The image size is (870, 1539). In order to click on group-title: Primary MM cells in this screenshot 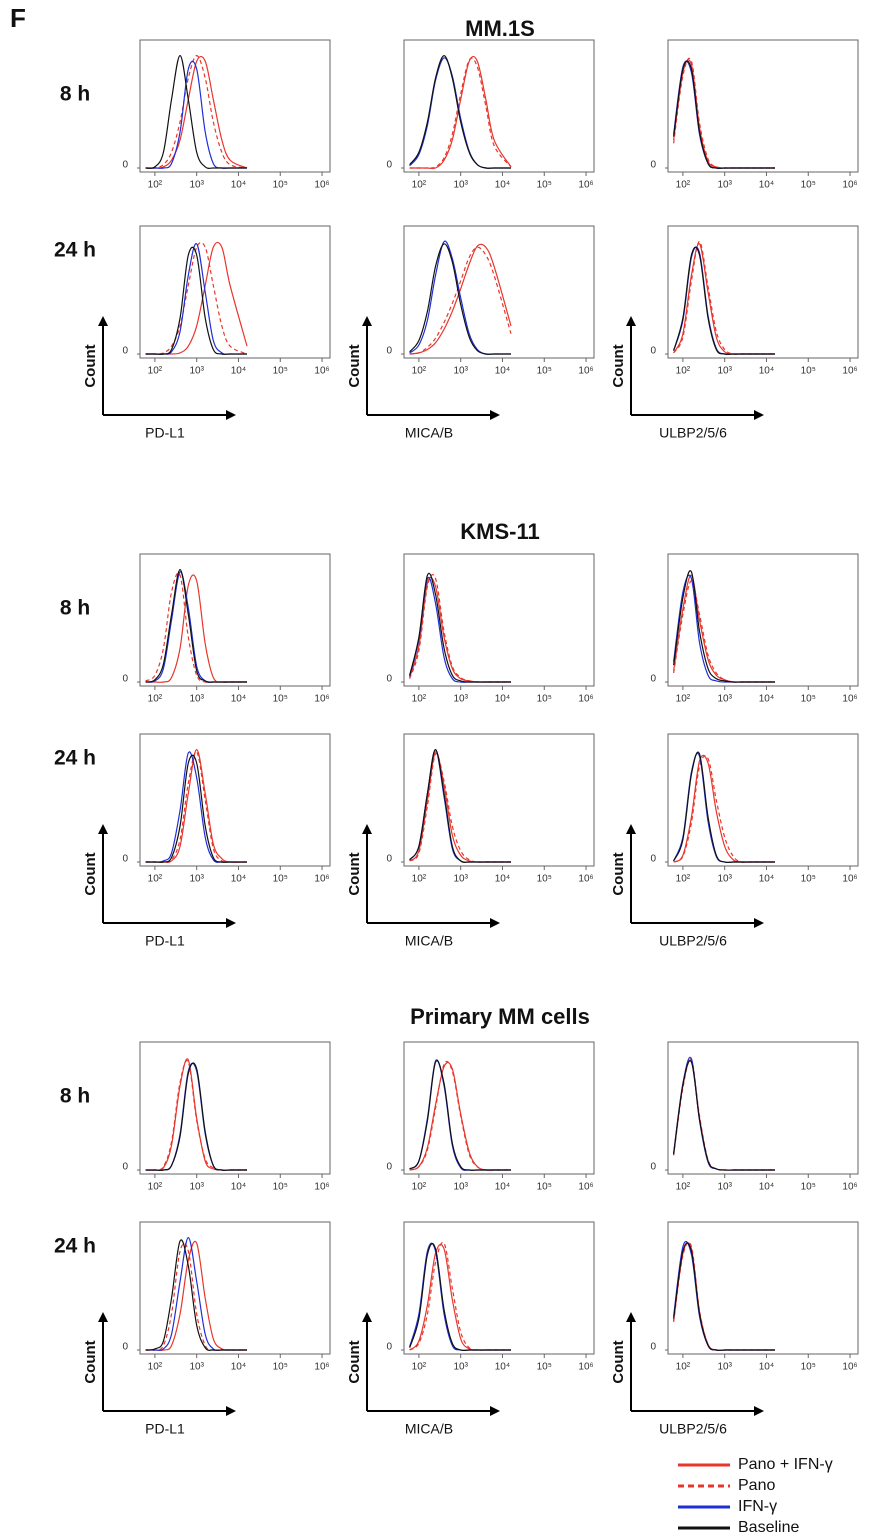, I will do `click(500, 1016)`.